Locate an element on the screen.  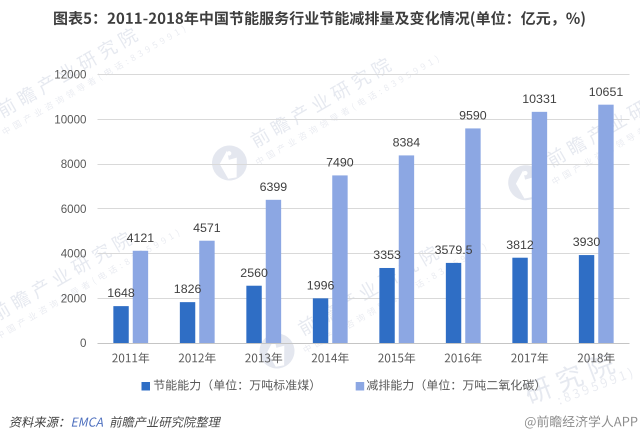
svg-text: 6000 is located at coordinates (74, 209).